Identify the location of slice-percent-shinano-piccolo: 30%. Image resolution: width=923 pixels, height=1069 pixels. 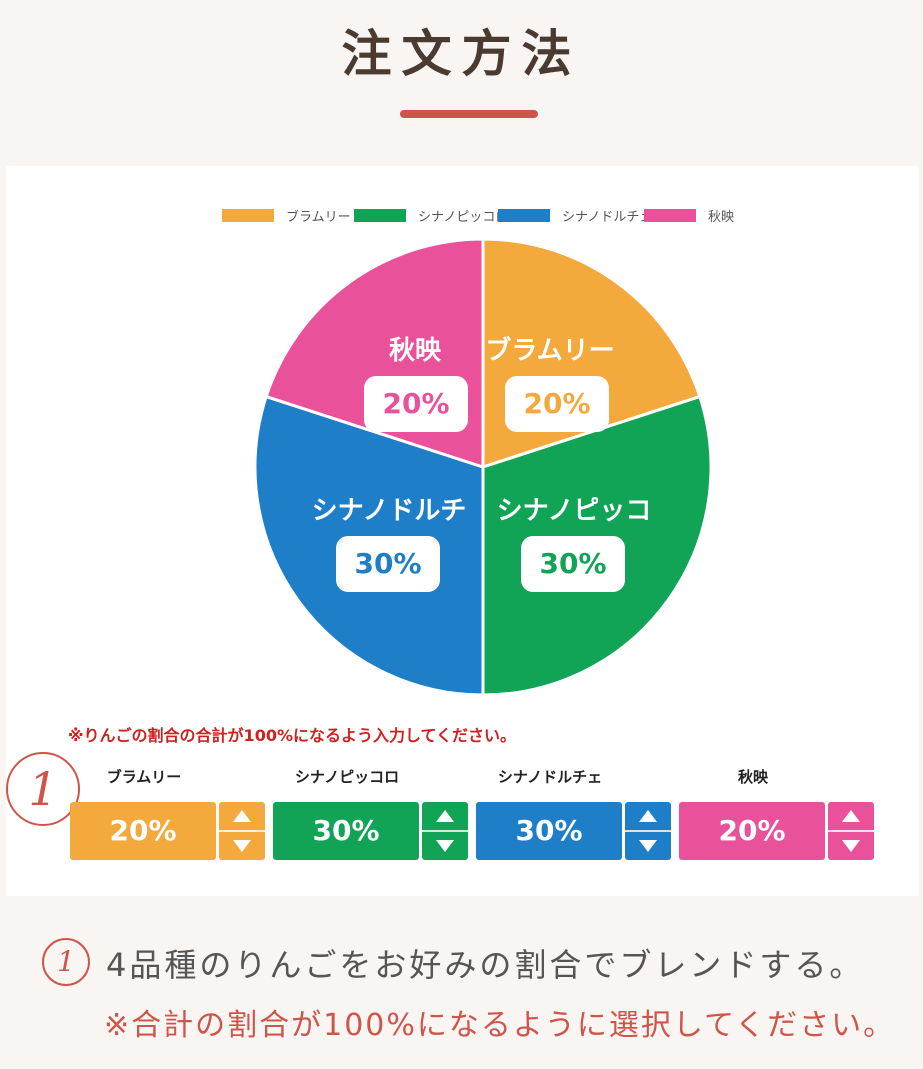
(573, 564).